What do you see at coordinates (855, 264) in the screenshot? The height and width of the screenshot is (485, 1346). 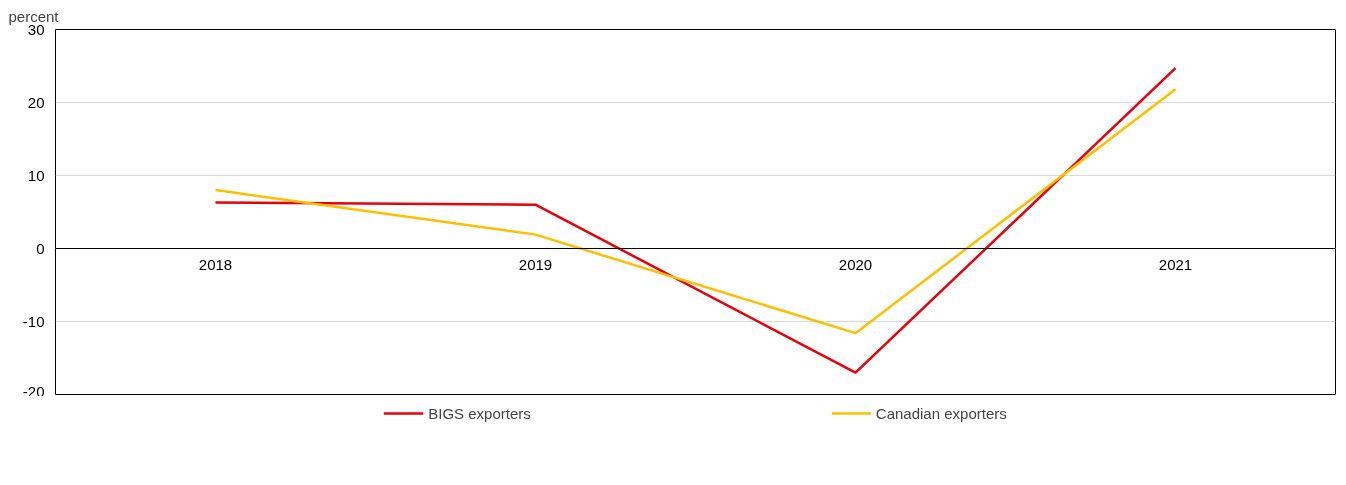 I see `x-tick-label: 2020` at bounding box center [855, 264].